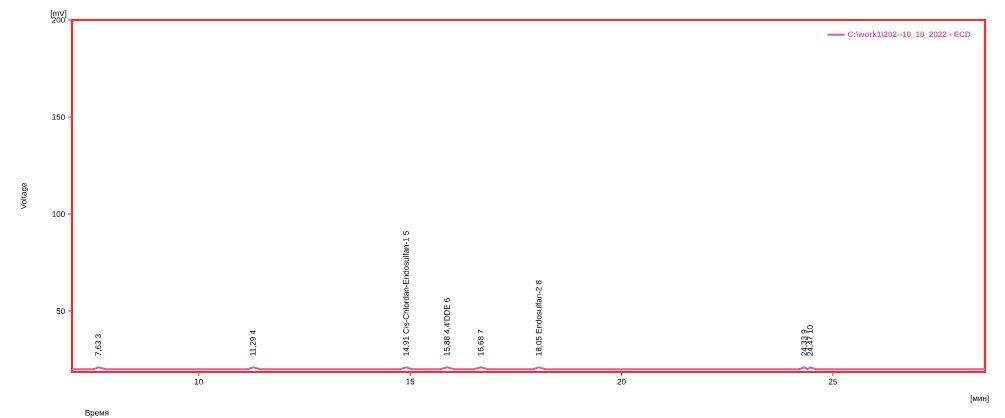 The height and width of the screenshot is (418, 1005). Describe the element at coordinates (24, 196) in the screenshot. I see `y-axis-title: Voltage` at that location.